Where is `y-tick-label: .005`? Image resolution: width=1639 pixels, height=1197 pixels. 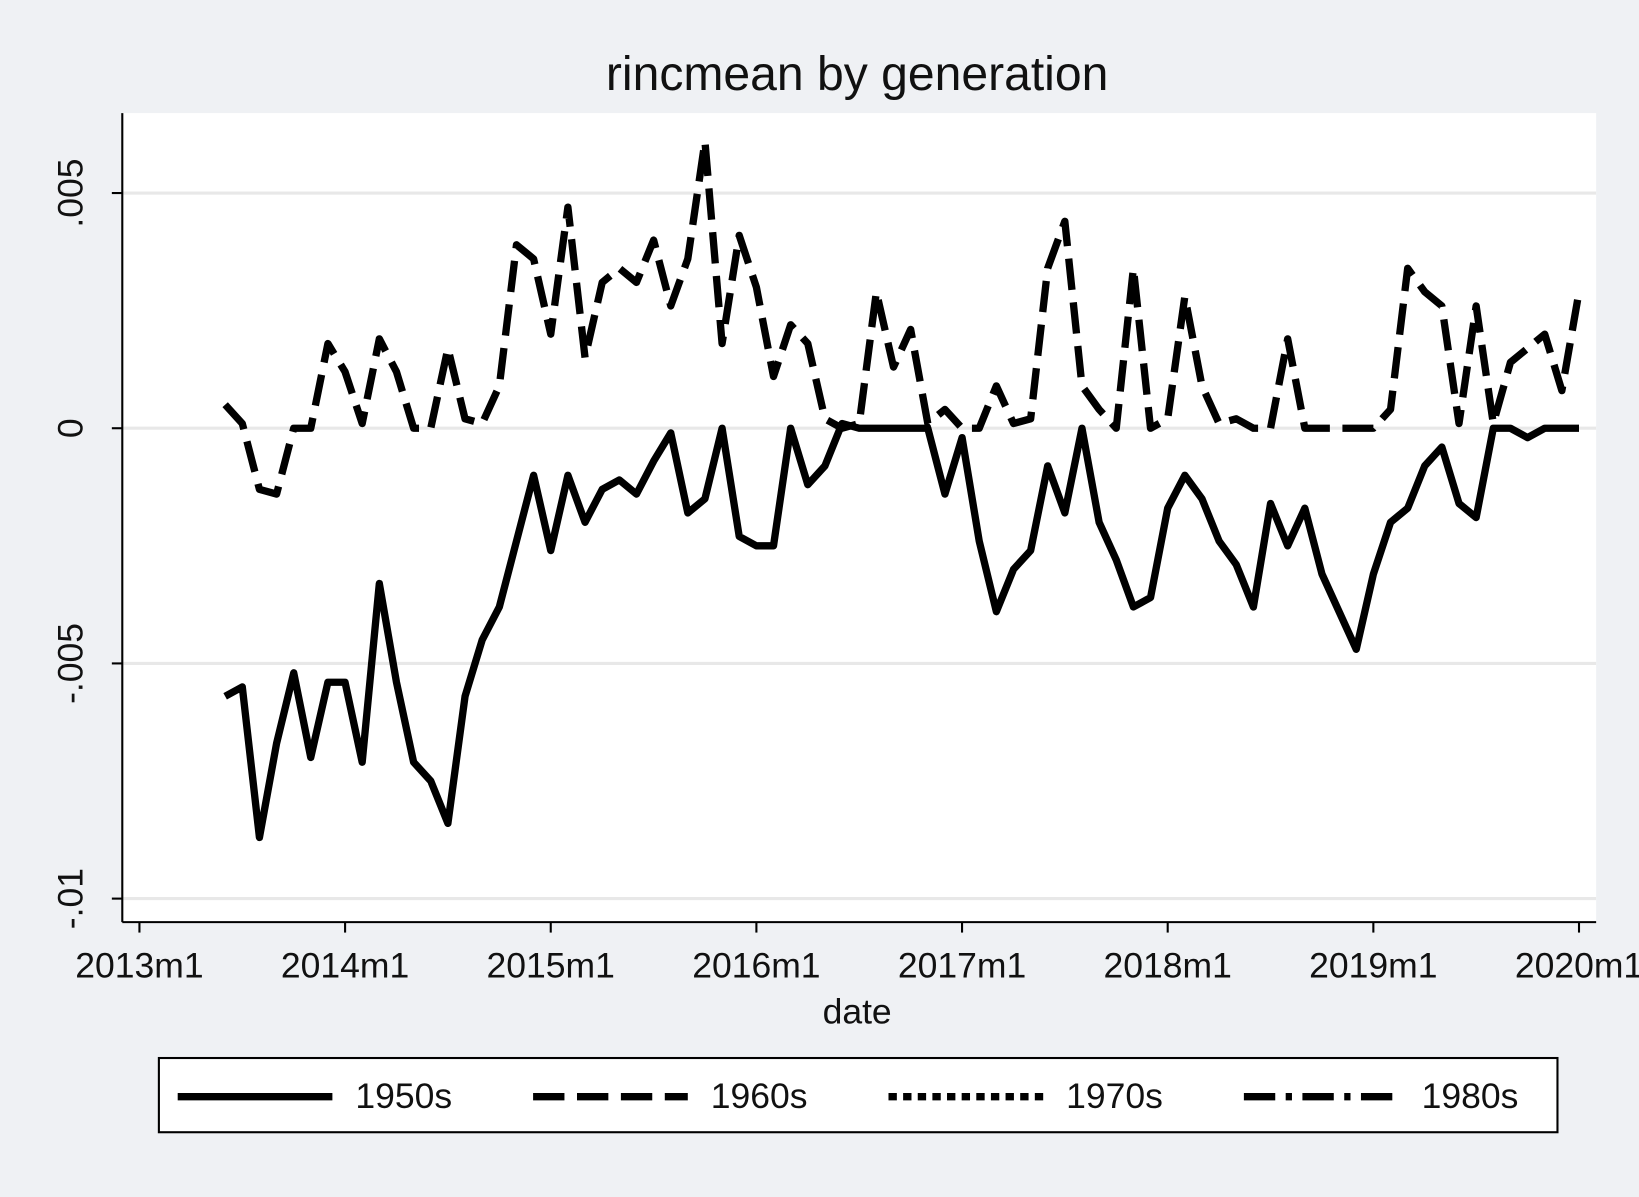 y-tick-label: .005 is located at coordinates (71, 192).